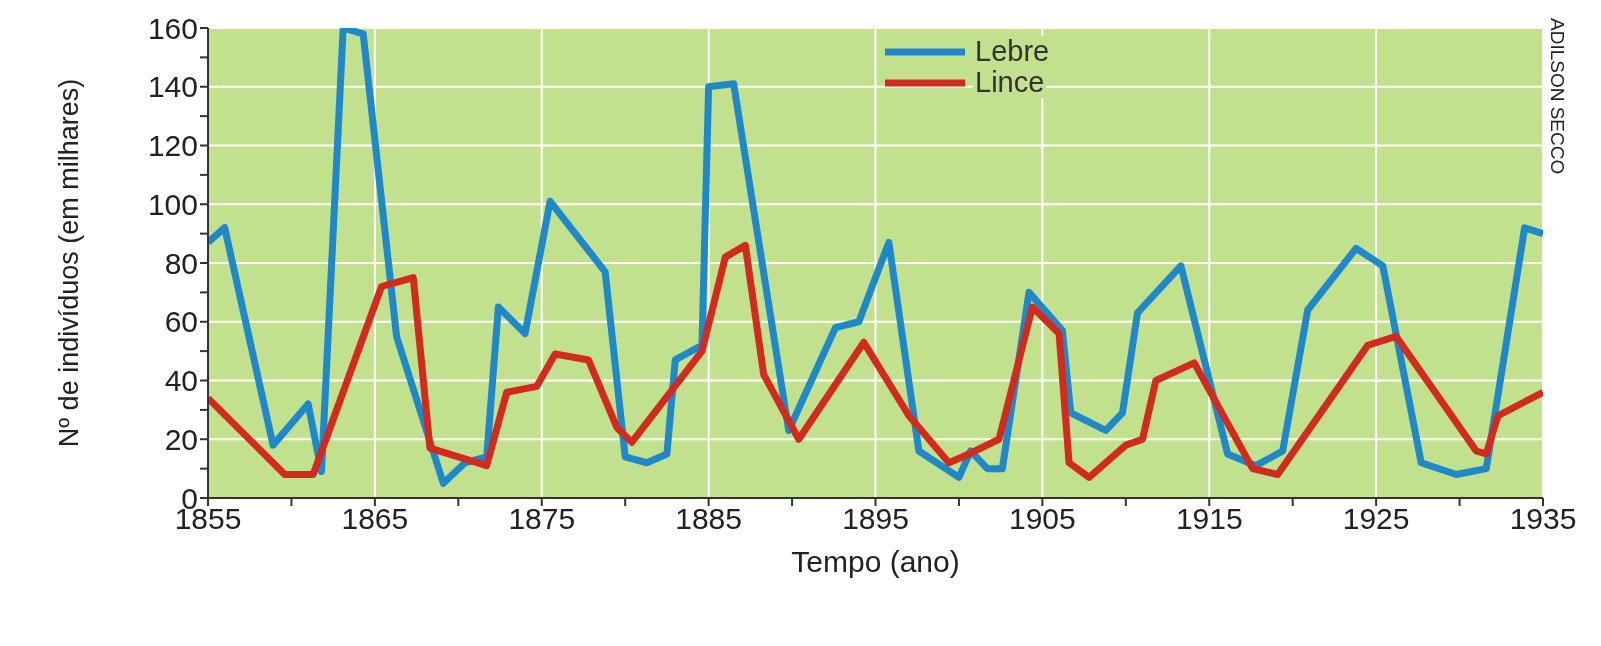 The width and height of the screenshot is (1601, 646). Describe the element at coordinates (375, 519) in the screenshot. I see `x-tick-label: 1865` at that location.